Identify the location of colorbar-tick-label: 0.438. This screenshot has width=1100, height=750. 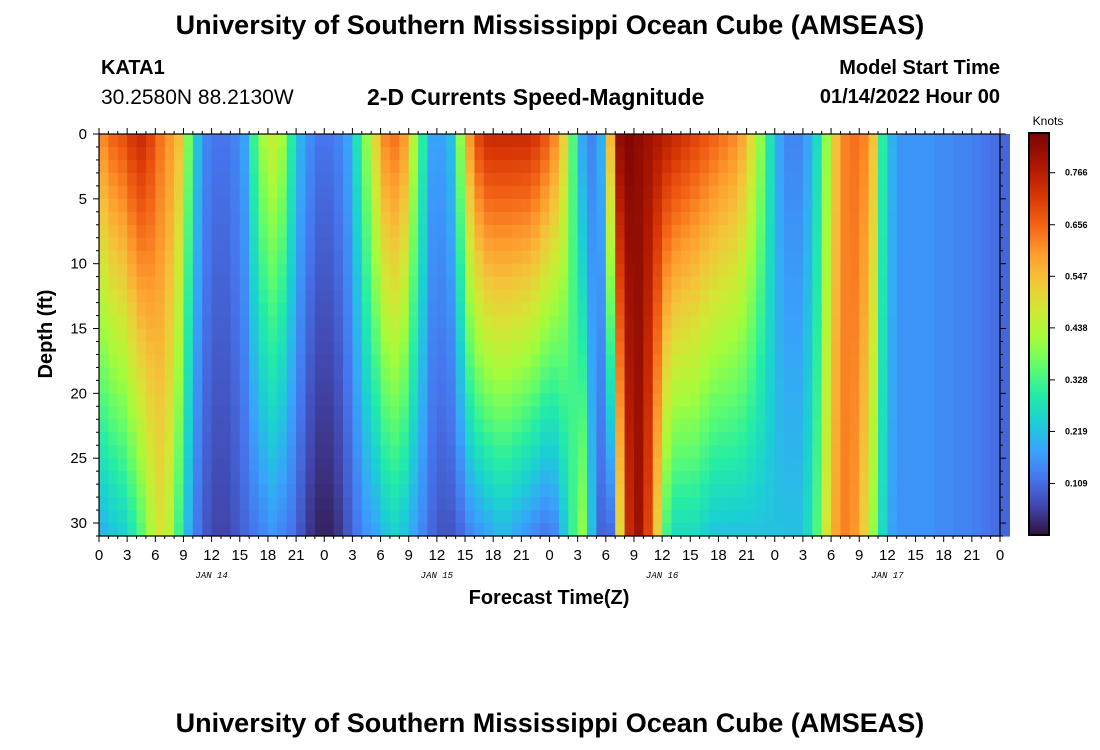
(1076, 328).